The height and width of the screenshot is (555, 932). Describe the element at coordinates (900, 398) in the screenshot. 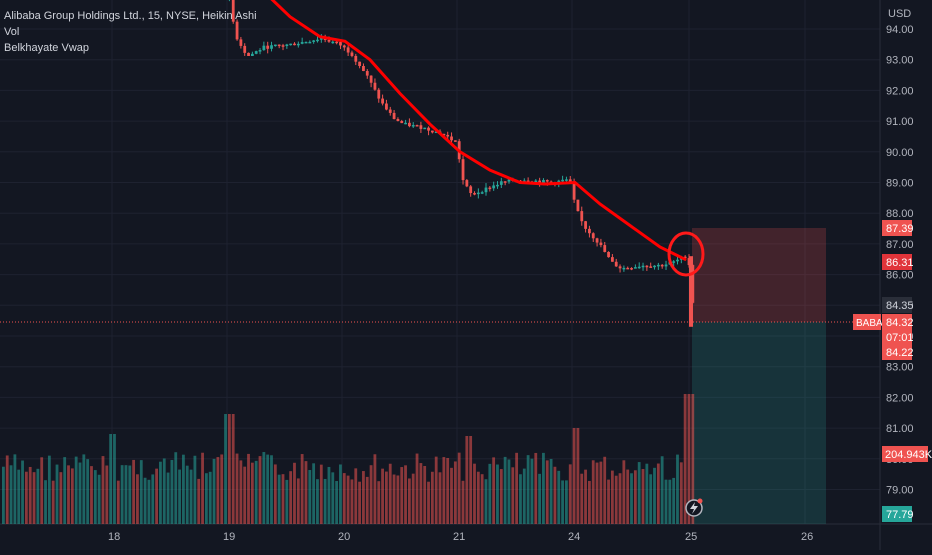

I see `price-tick-label: 82.00` at that location.